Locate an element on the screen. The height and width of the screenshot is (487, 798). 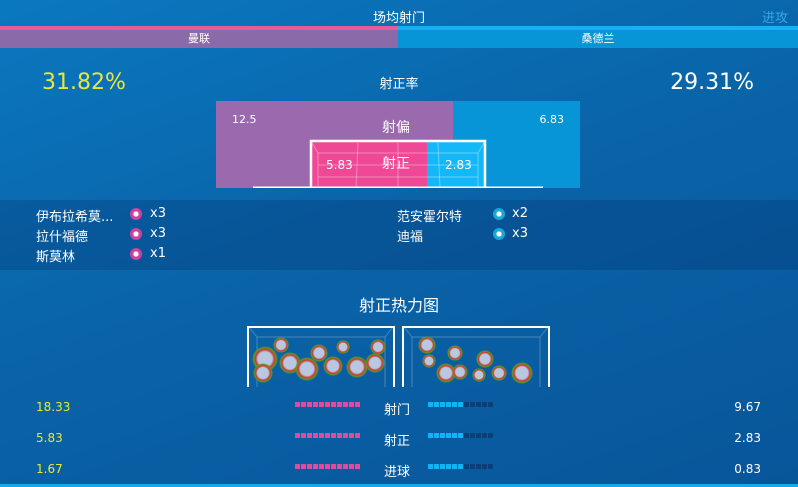
away-on-value: 2.83 is located at coordinates (458, 165).